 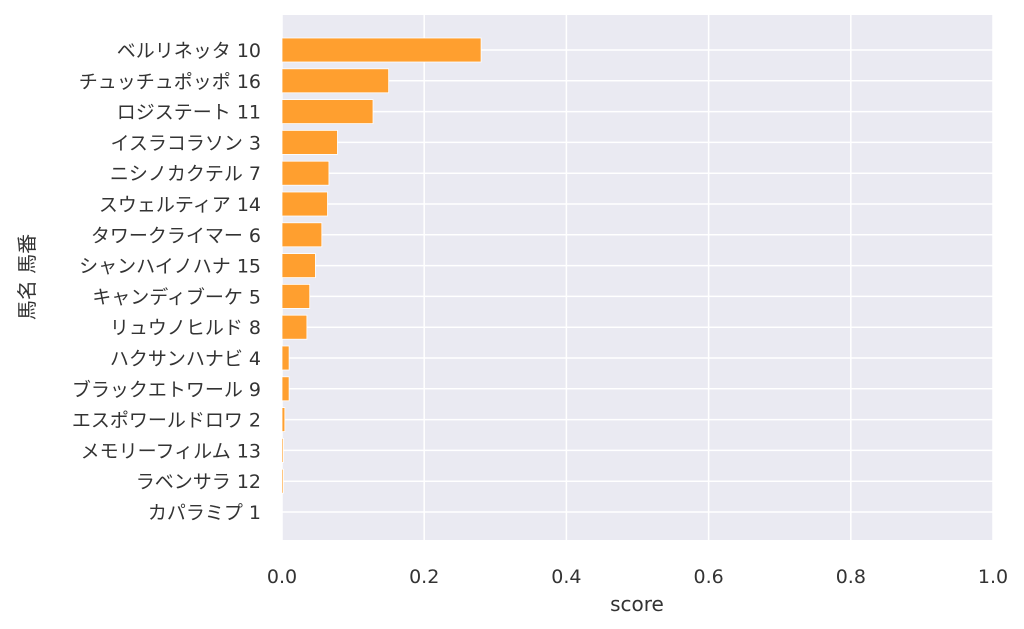 What do you see at coordinates (381, 265) in the screenshot?
I see `bars` at bounding box center [381, 265].